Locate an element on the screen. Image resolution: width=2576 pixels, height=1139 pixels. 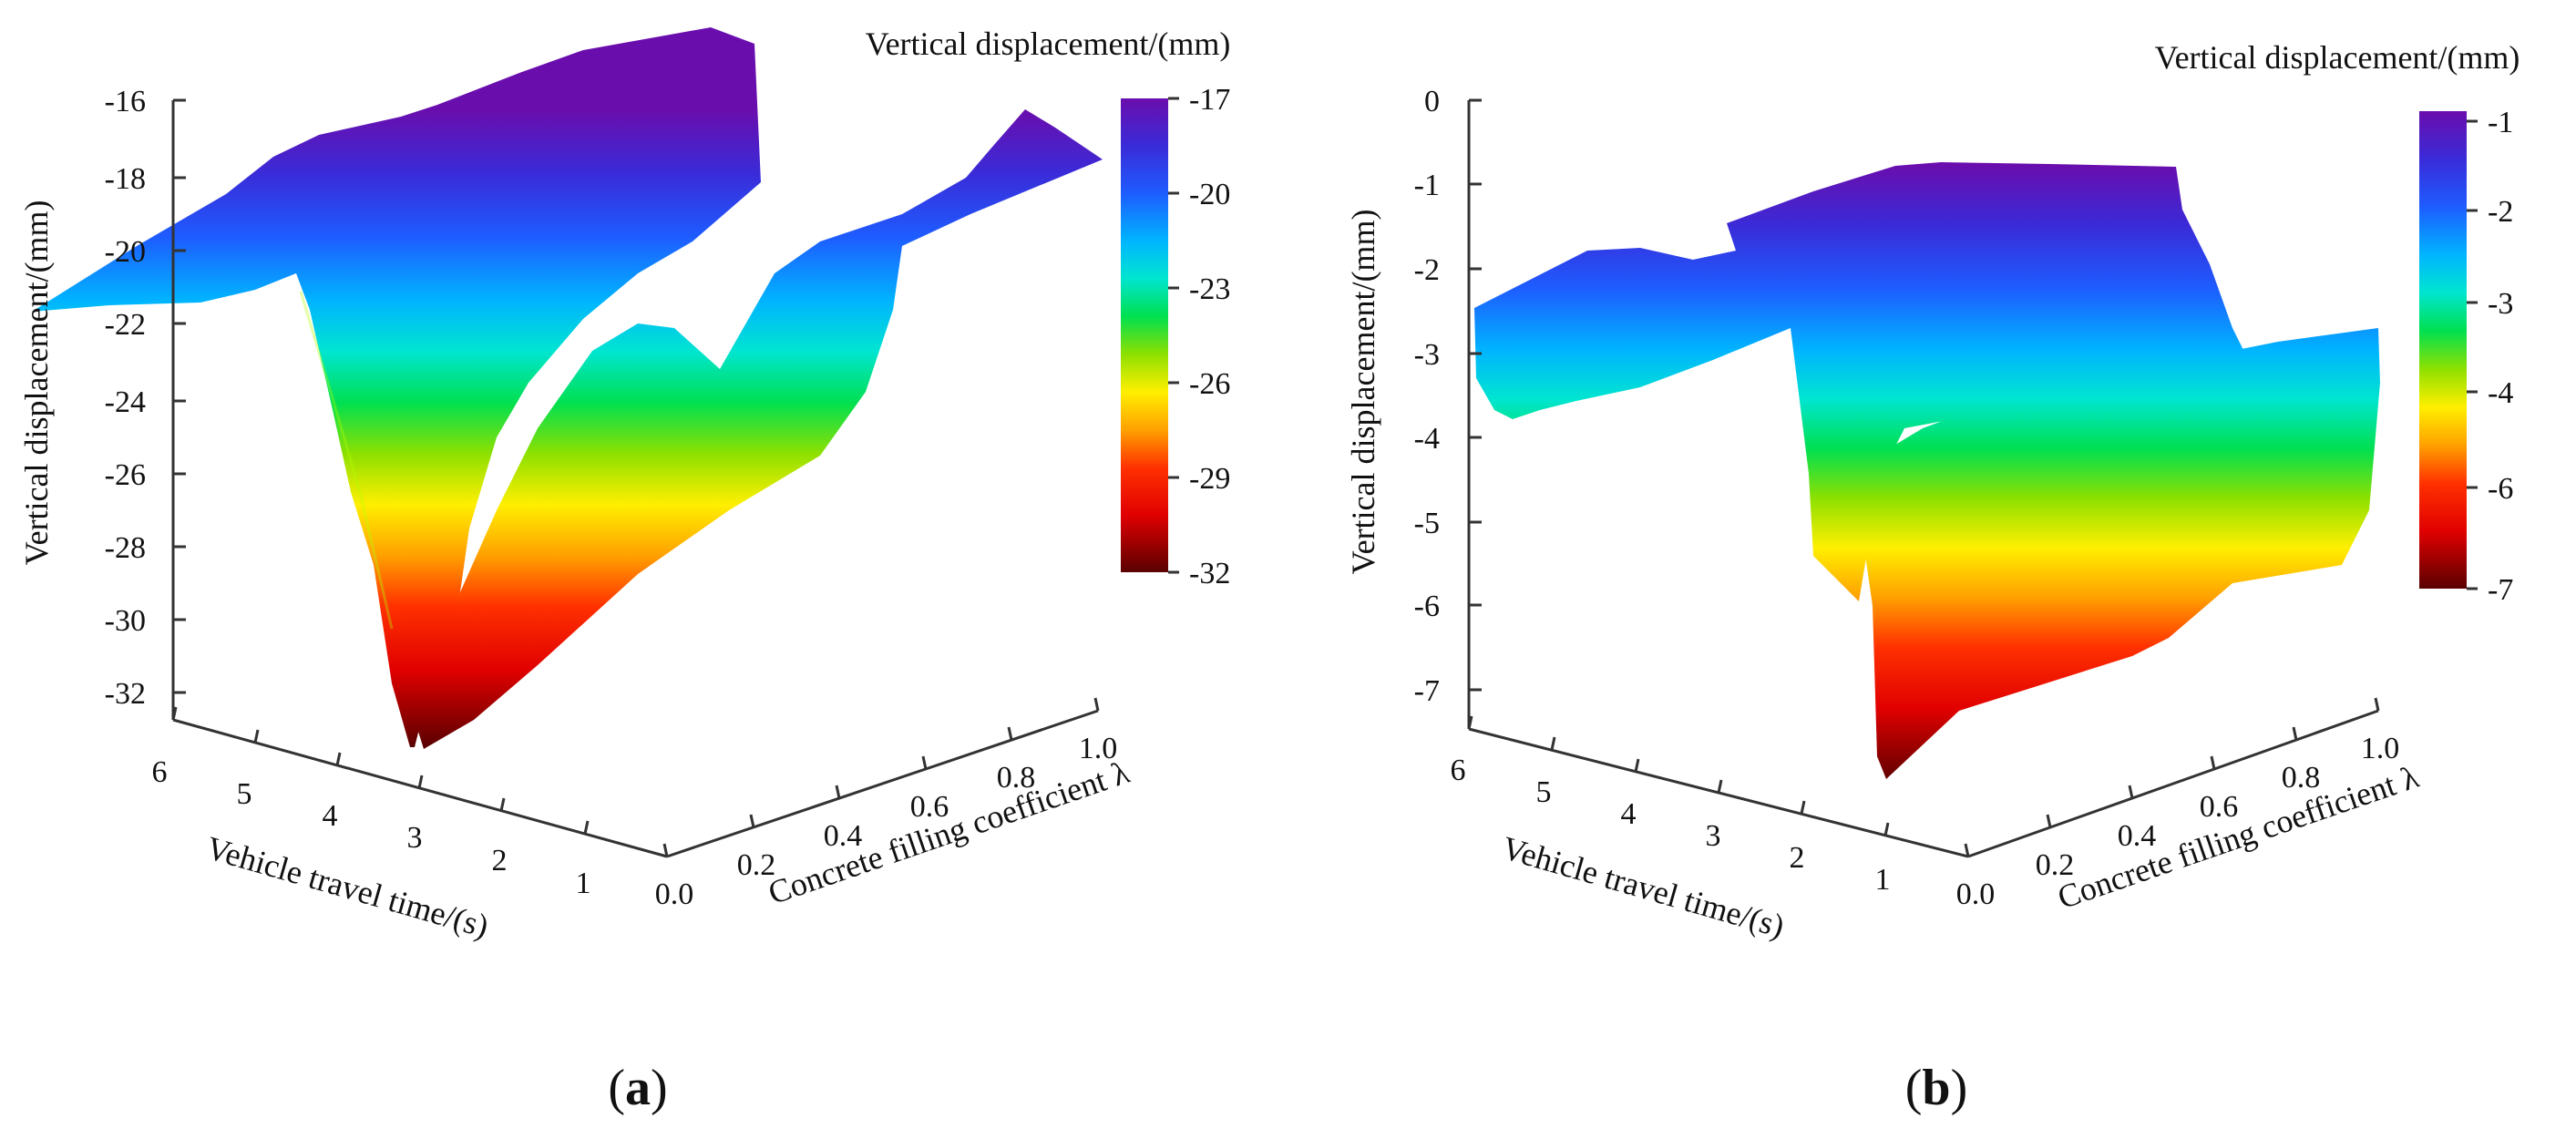
cb-tick-label-b: -3 is located at coordinates (2500, 304).